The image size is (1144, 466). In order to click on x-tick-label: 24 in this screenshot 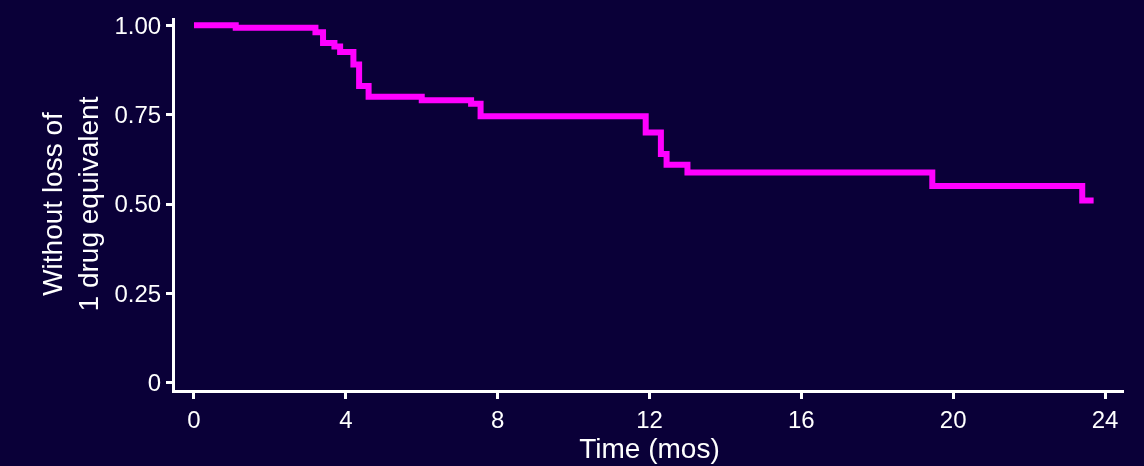, I will do `click(1105, 419)`.